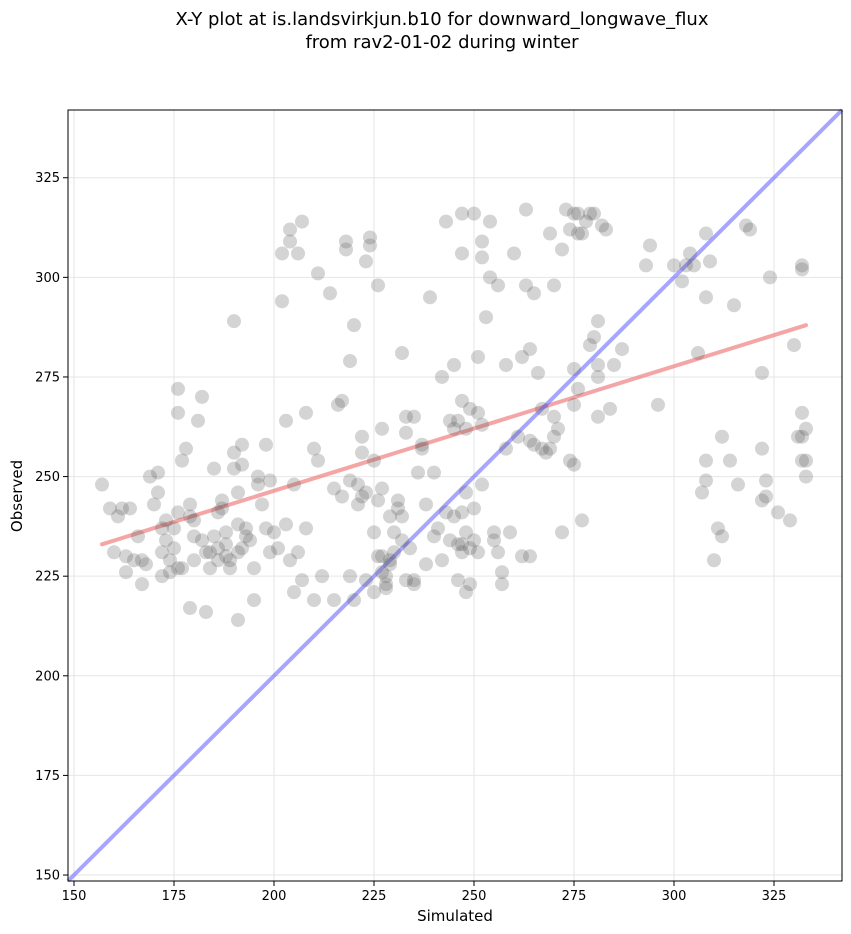 The height and width of the screenshot is (934, 851). Describe the element at coordinates (774, 896) in the screenshot. I see `x-tick-label: 325` at that location.